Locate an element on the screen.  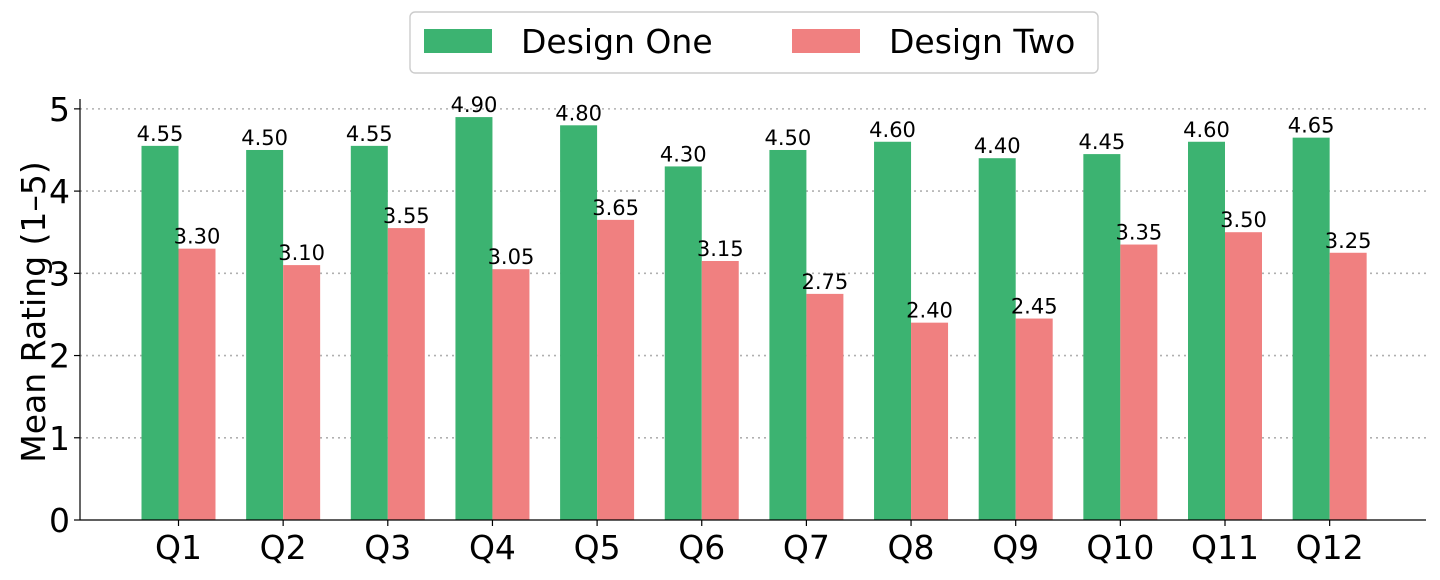
data-label: 4.45 is located at coordinates (1101, 142).